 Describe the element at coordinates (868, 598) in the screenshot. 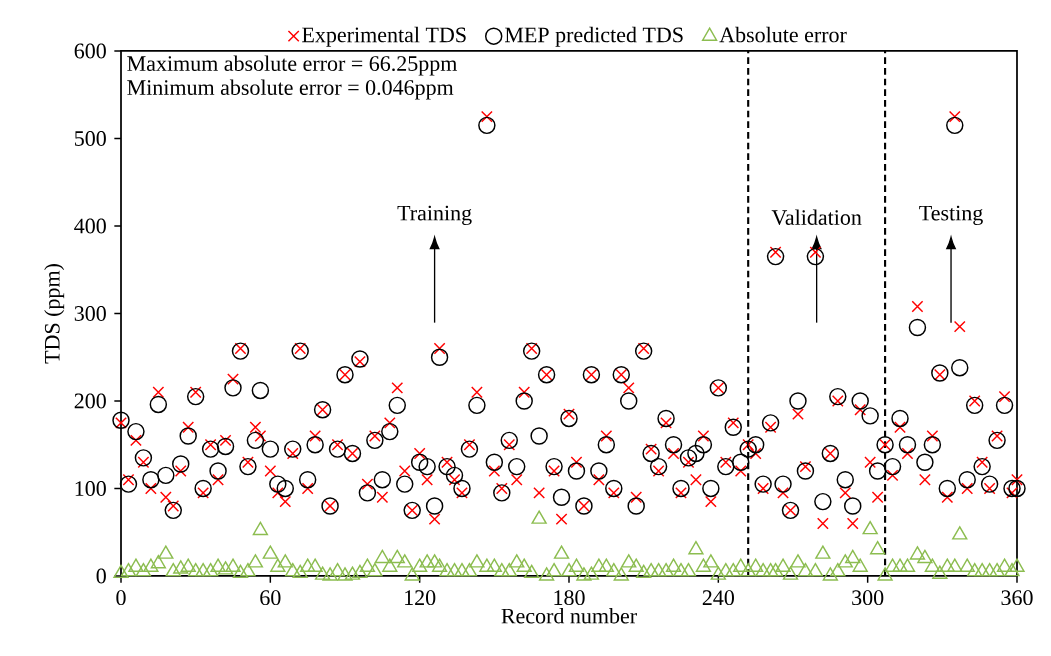

I see `x-tick-label: 300` at that location.